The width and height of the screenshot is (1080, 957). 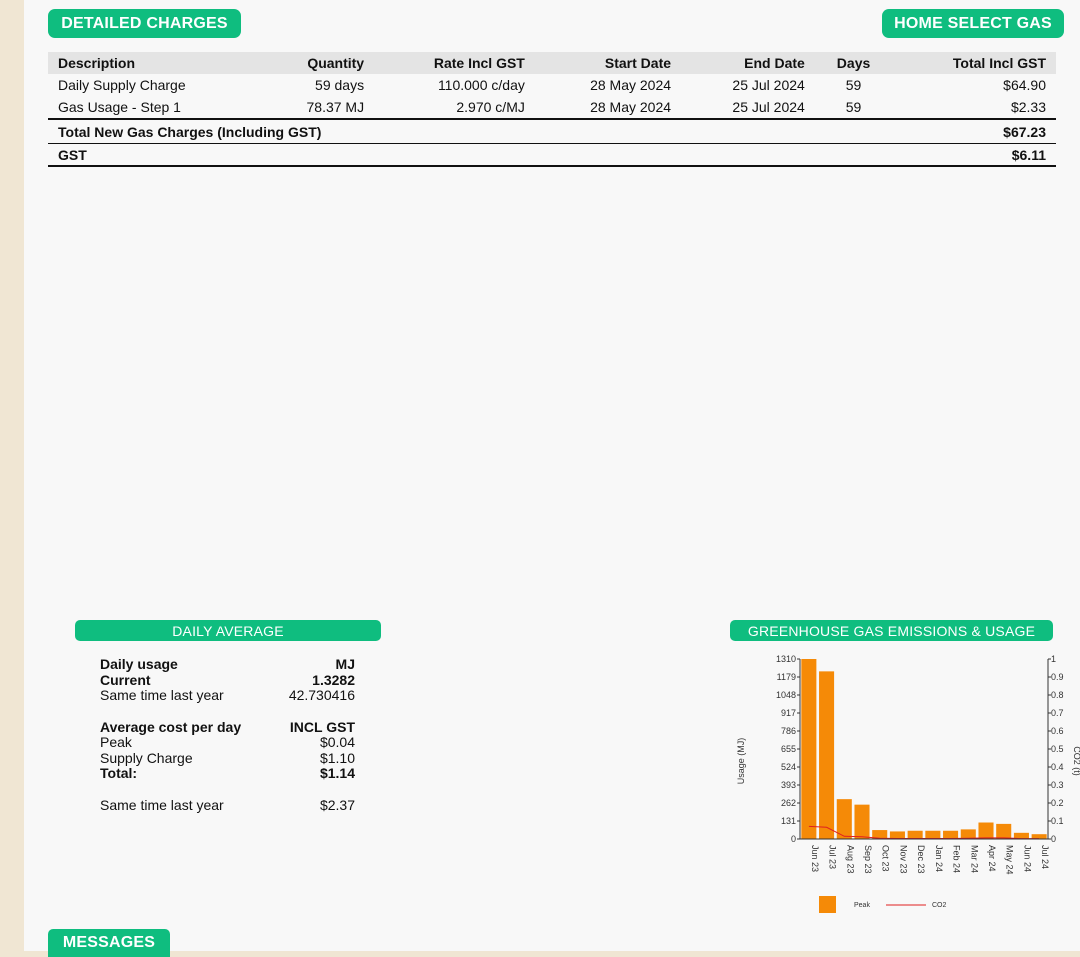 I want to click on y2-tick-label: 0.6, so click(x=1057, y=731).